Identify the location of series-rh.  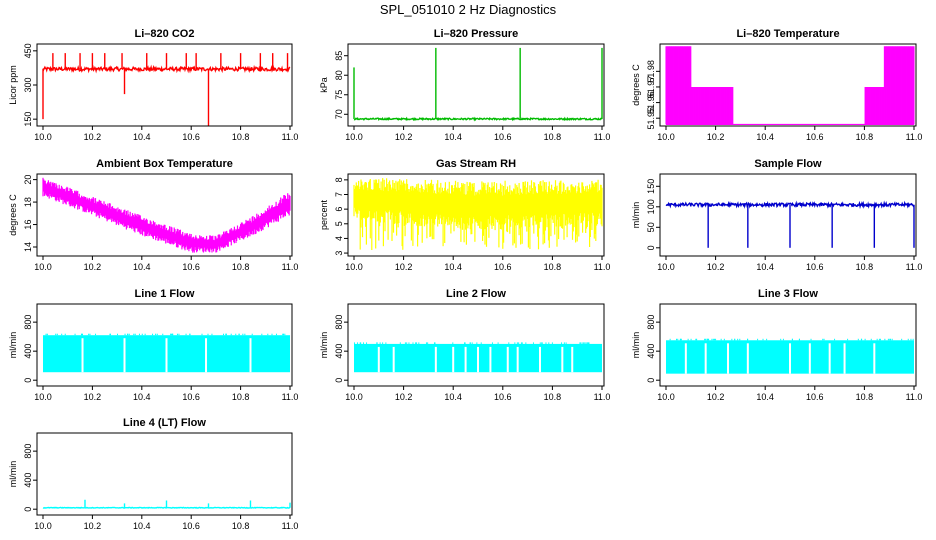
(478, 214).